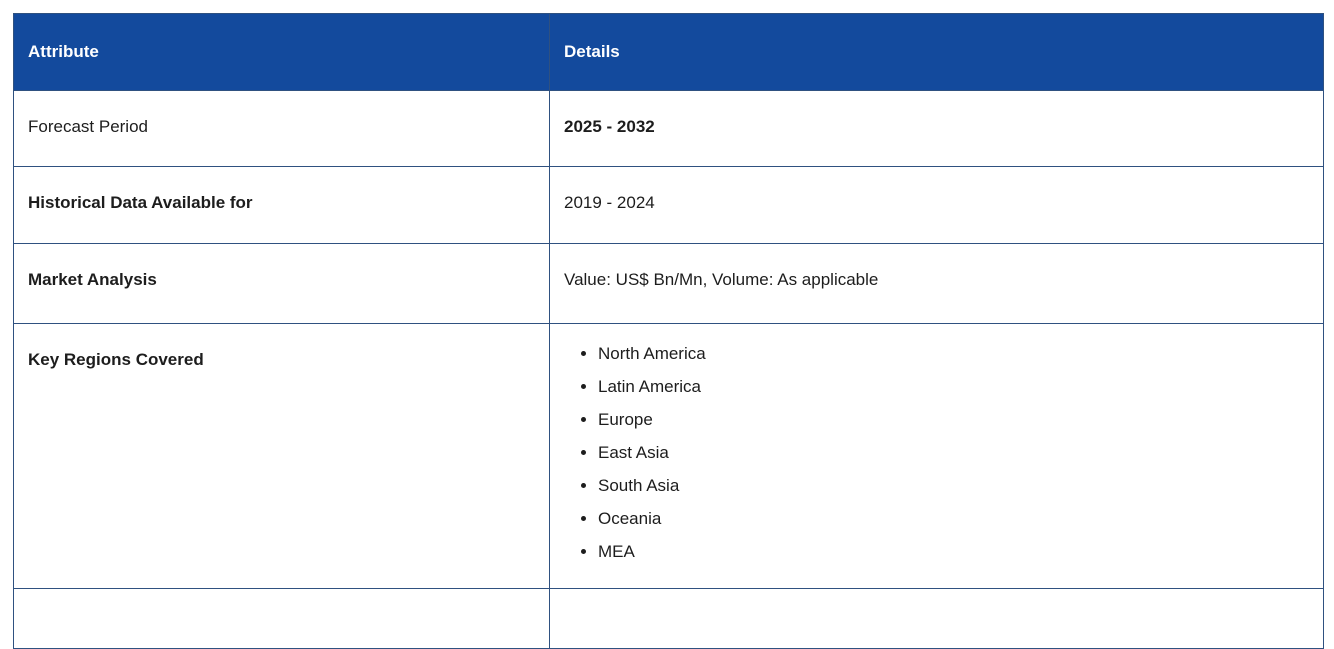 The height and width of the screenshot is (649, 1334). I want to click on attribute-cell-market-analysis: Market Analysis, so click(281, 283).